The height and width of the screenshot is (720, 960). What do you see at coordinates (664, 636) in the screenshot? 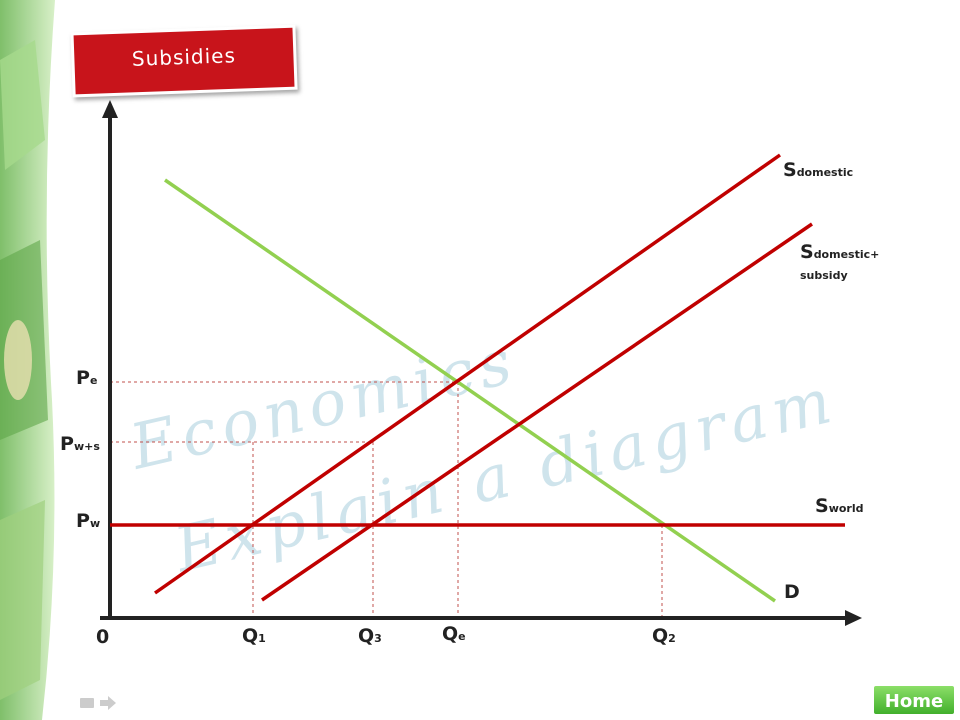
I see `quantity-label: Q2` at bounding box center [664, 636].